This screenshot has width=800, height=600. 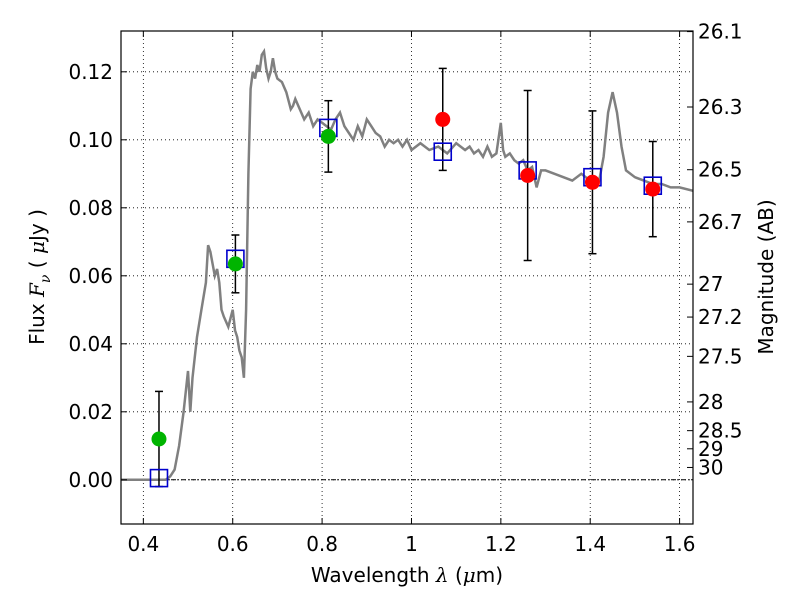 I want to click on mag-tick-label-2: 26.5, so click(x=720, y=170).